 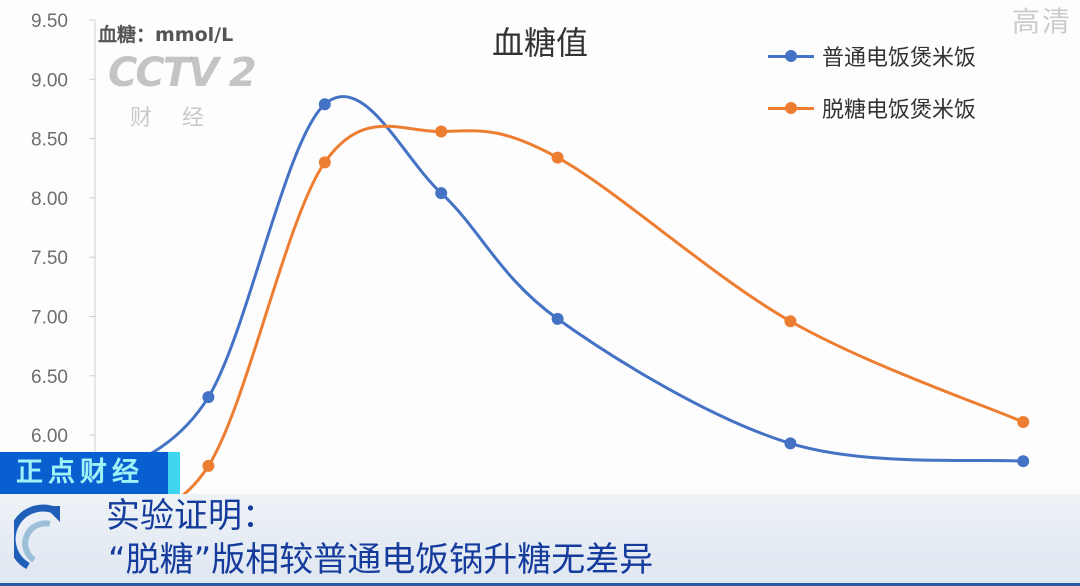 I want to click on legend-swatch-regular, so click(x=791, y=55).